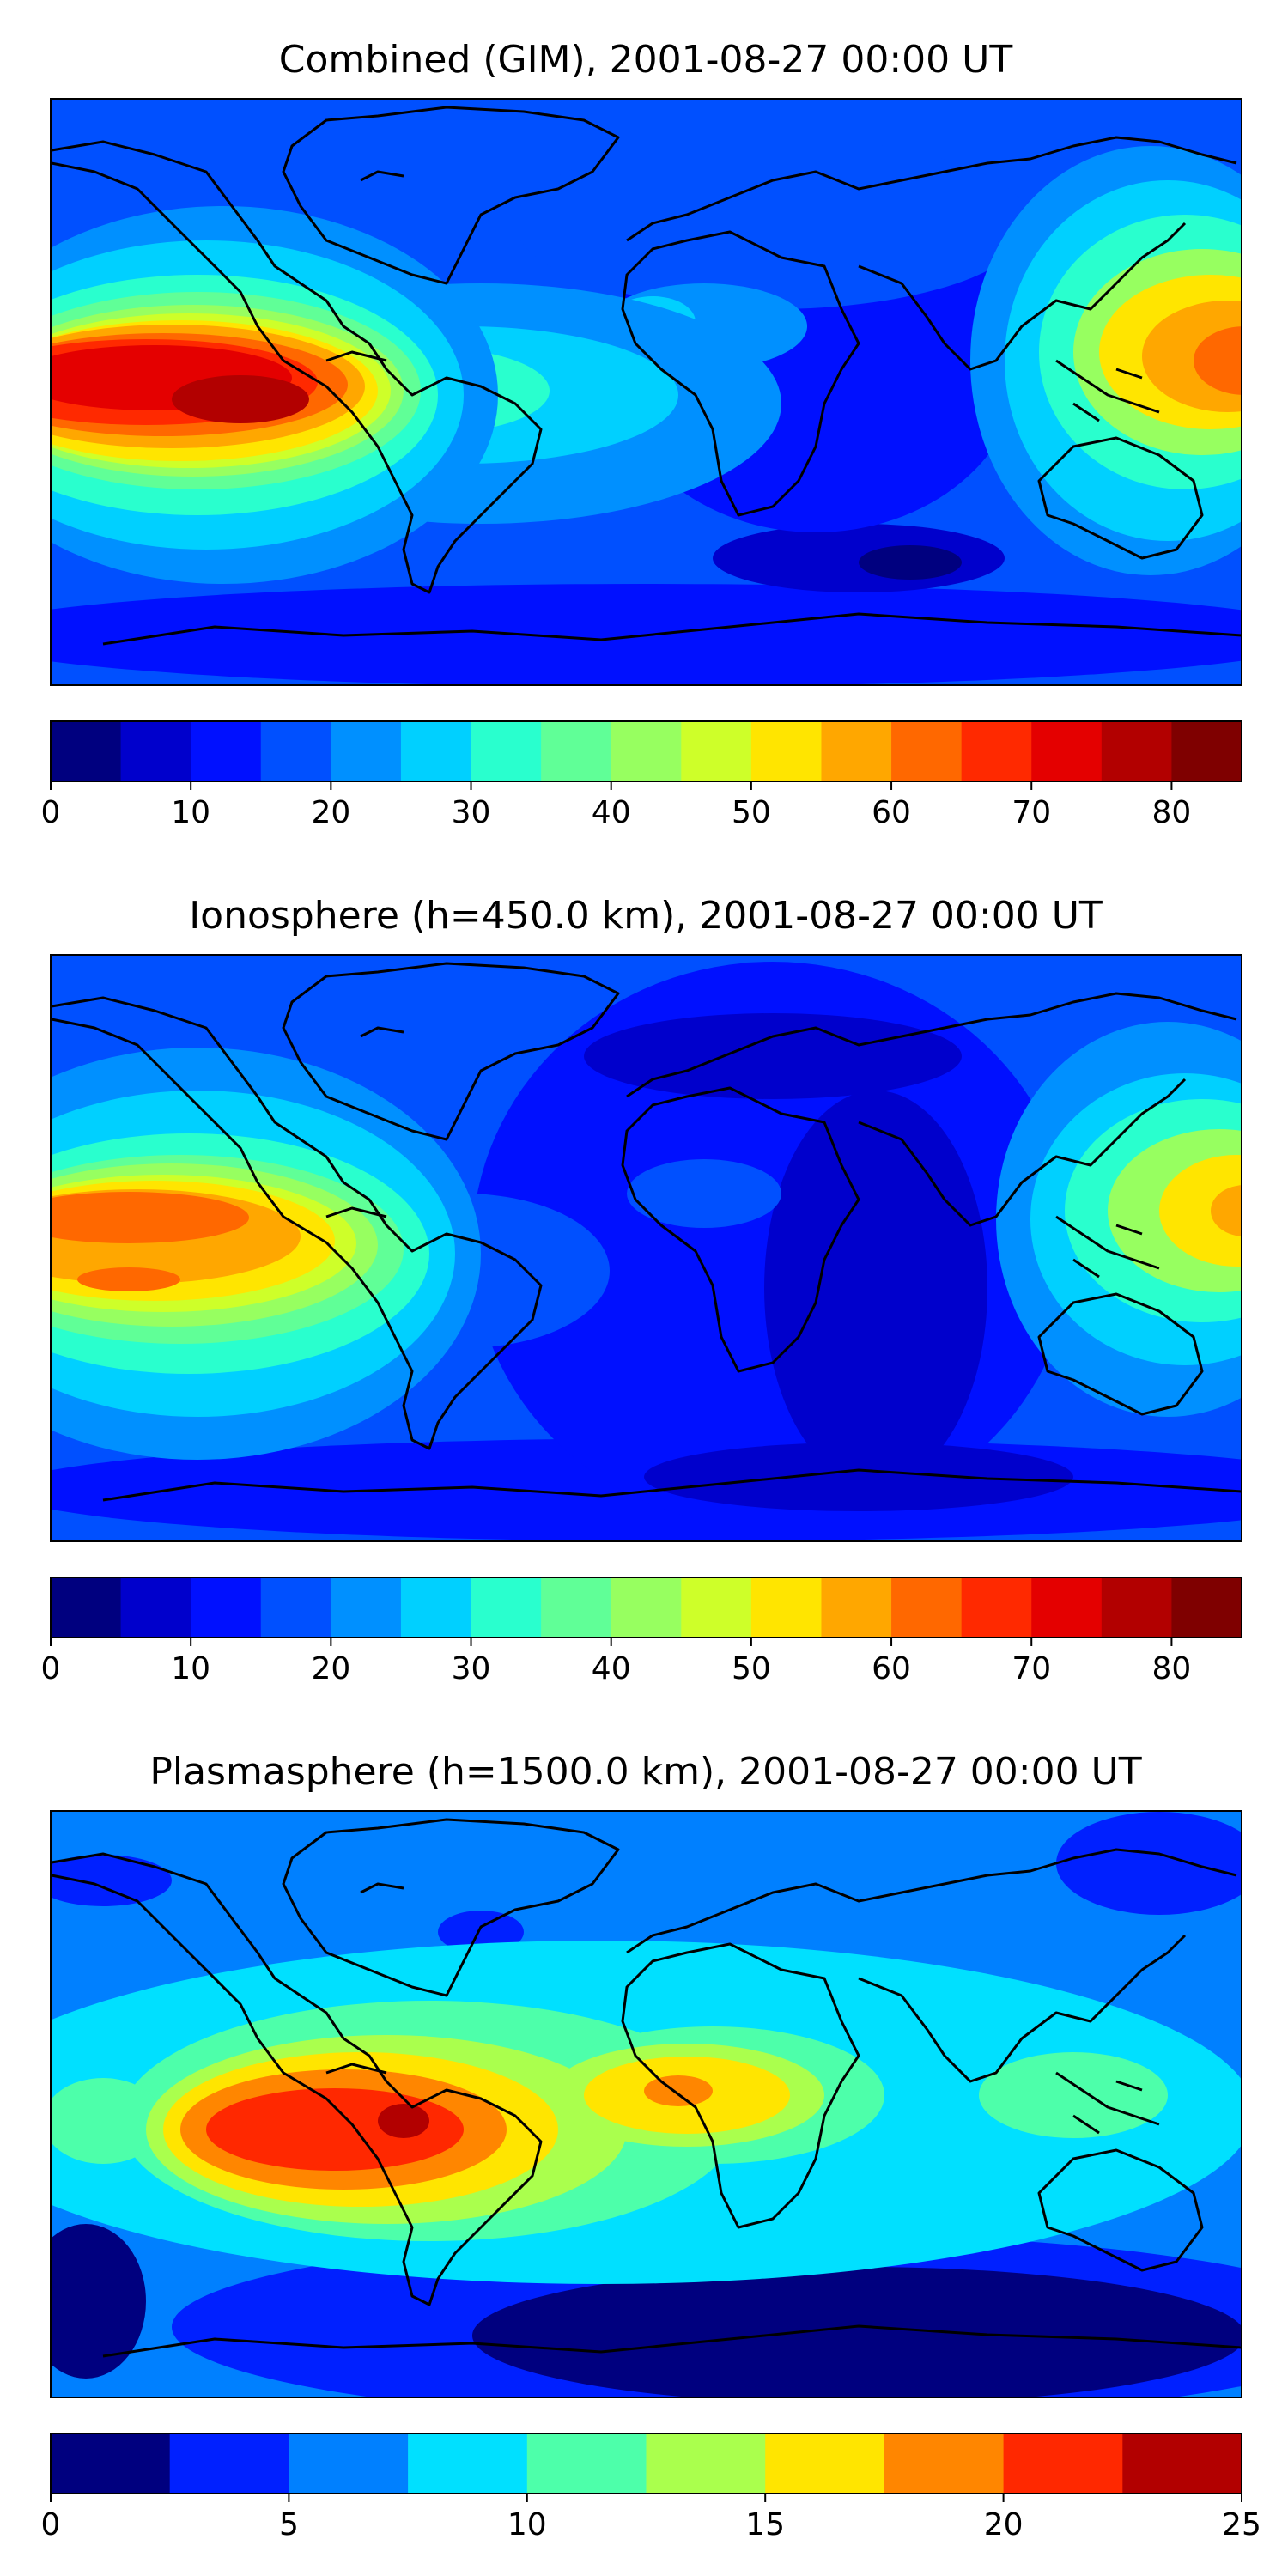  What do you see at coordinates (1241, 2525) in the screenshot?
I see `colorbar-tick-label: 25` at bounding box center [1241, 2525].